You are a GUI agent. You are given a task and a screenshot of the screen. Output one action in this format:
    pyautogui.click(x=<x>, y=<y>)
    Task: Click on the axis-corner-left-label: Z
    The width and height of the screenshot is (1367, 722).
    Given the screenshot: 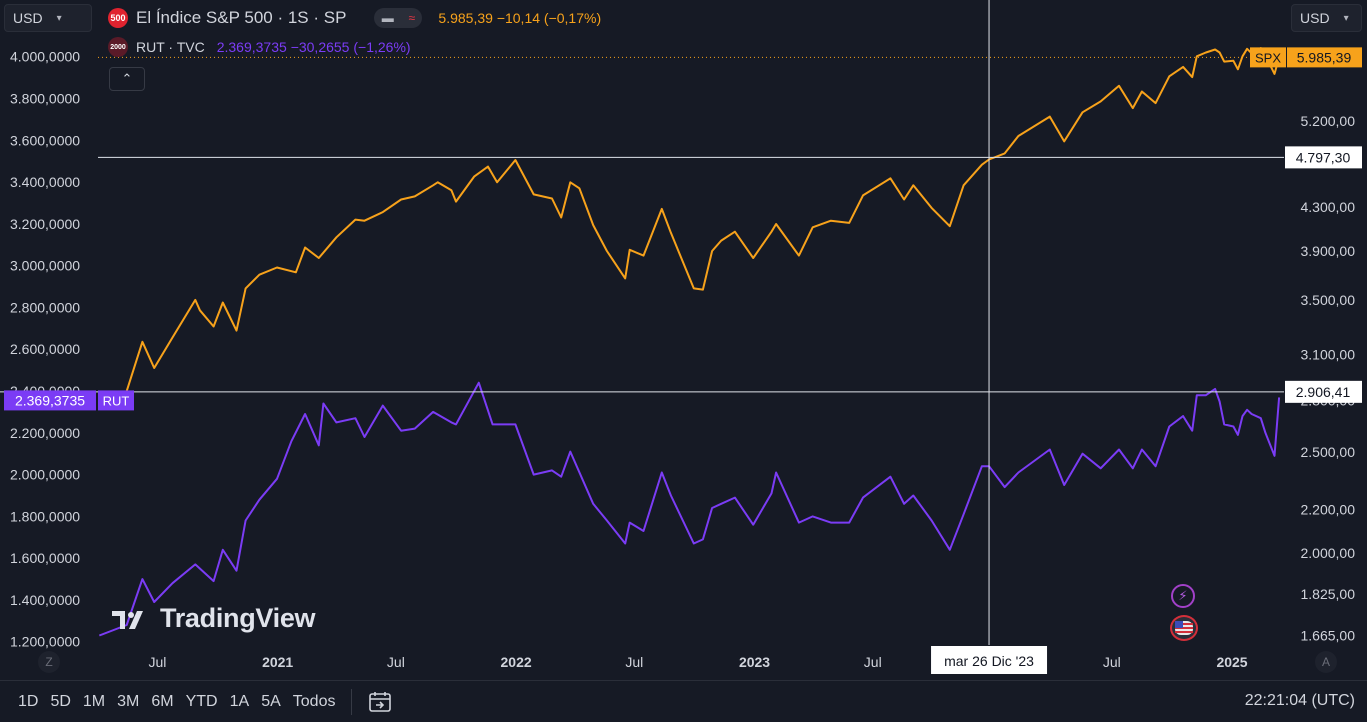 What is the action you would take?
    pyautogui.click(x=49, y=662)
    